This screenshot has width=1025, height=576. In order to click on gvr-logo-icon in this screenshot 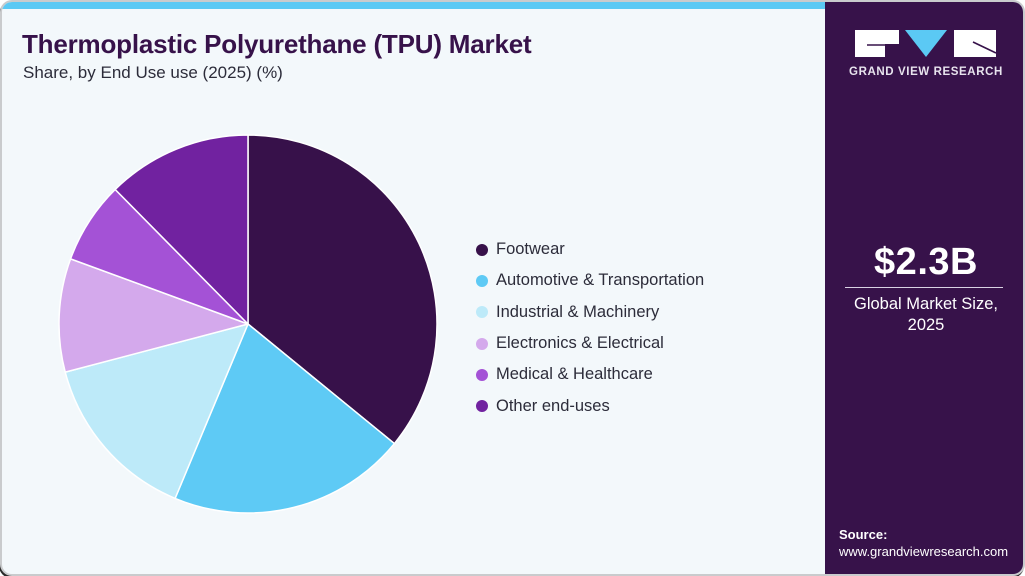, I will do `click(926, 43)`.